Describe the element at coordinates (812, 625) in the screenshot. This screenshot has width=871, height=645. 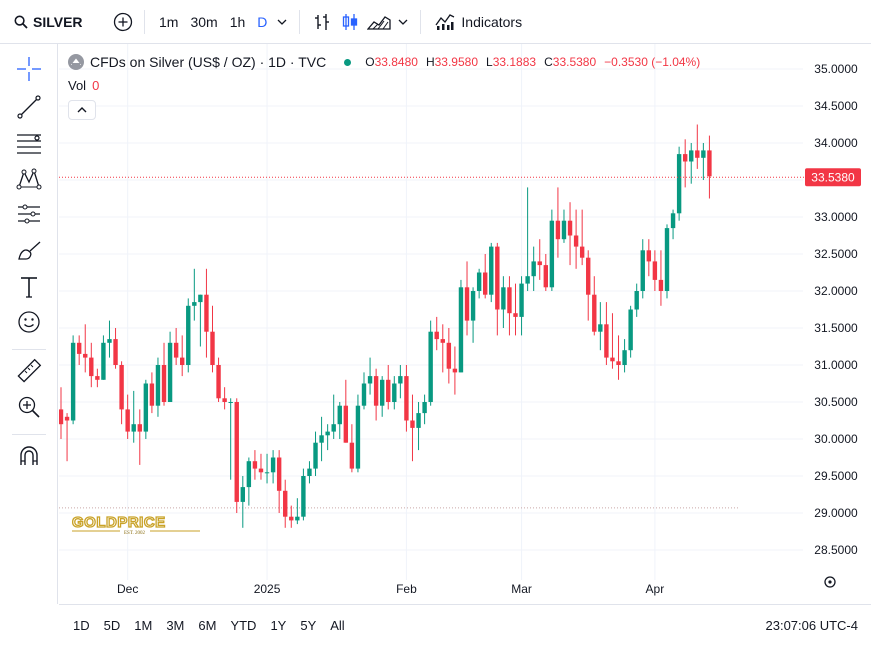
I see `clock-timezone: 23:07:06 UTC-4` at that location.